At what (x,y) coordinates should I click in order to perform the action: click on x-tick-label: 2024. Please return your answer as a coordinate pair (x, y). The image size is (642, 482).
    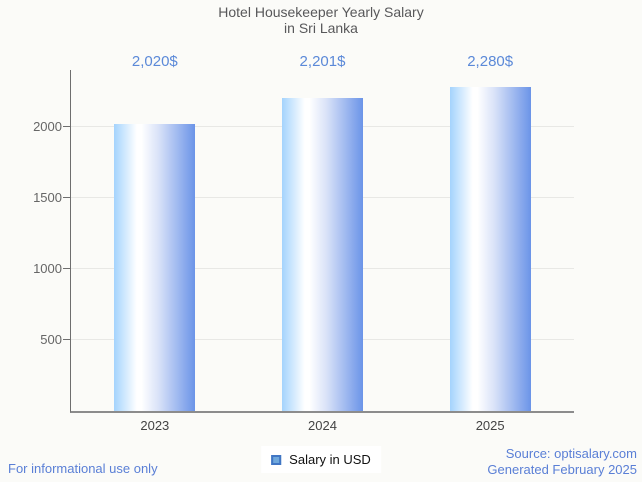
    Looking at the image, I should click on (322, 425).